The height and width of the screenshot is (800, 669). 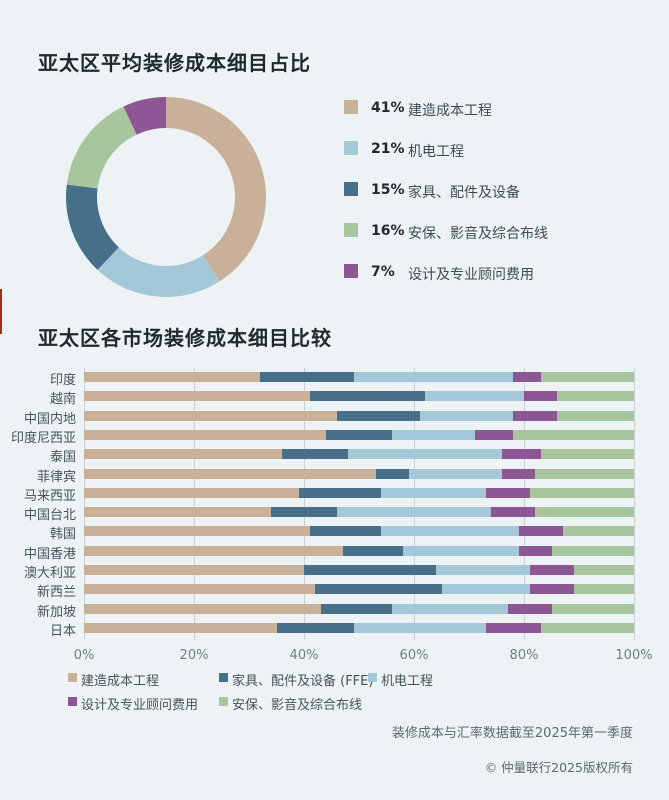 What do you see at coordinates (185, 338) in the screenshot?
I see `bar-chart-title: 亚太区各市场装修成本细目比较` at bounding box center [185, 338].